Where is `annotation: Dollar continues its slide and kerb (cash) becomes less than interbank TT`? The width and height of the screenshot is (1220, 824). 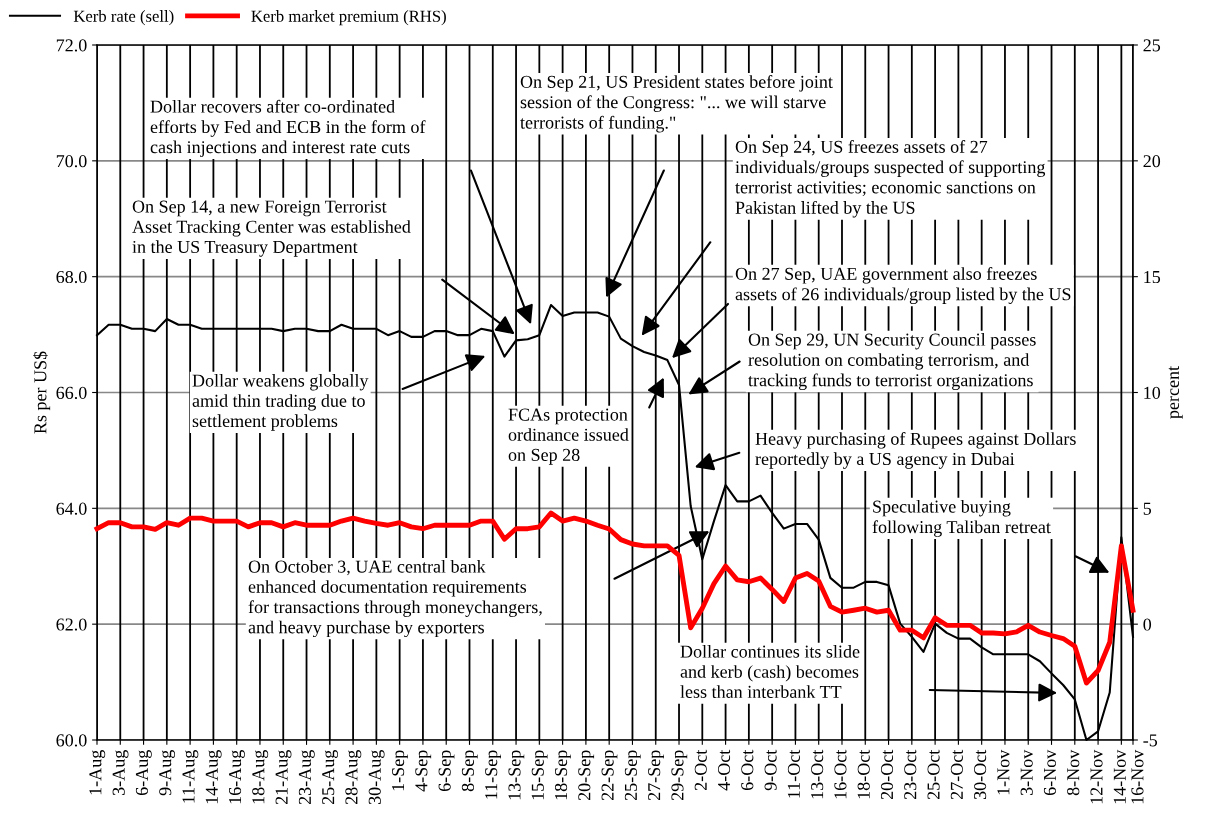
annotation: Dollar continues its slide and kerb (cash) becomes less than interbank TT is located at coordinates (770, 671).